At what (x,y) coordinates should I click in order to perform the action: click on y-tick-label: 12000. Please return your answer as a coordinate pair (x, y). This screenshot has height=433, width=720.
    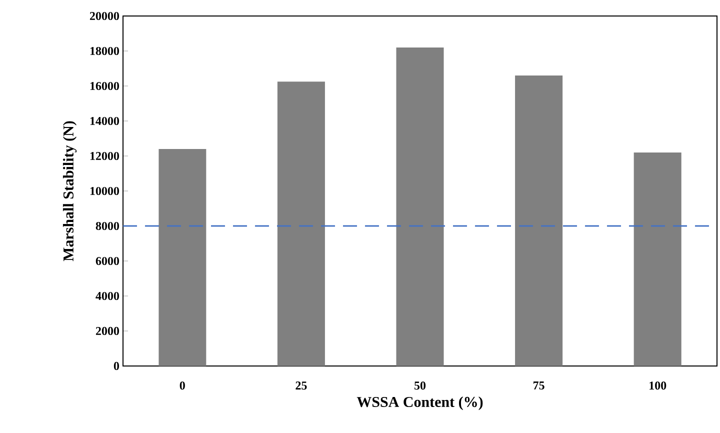
    Looking at the image, I should click on (105, 156).